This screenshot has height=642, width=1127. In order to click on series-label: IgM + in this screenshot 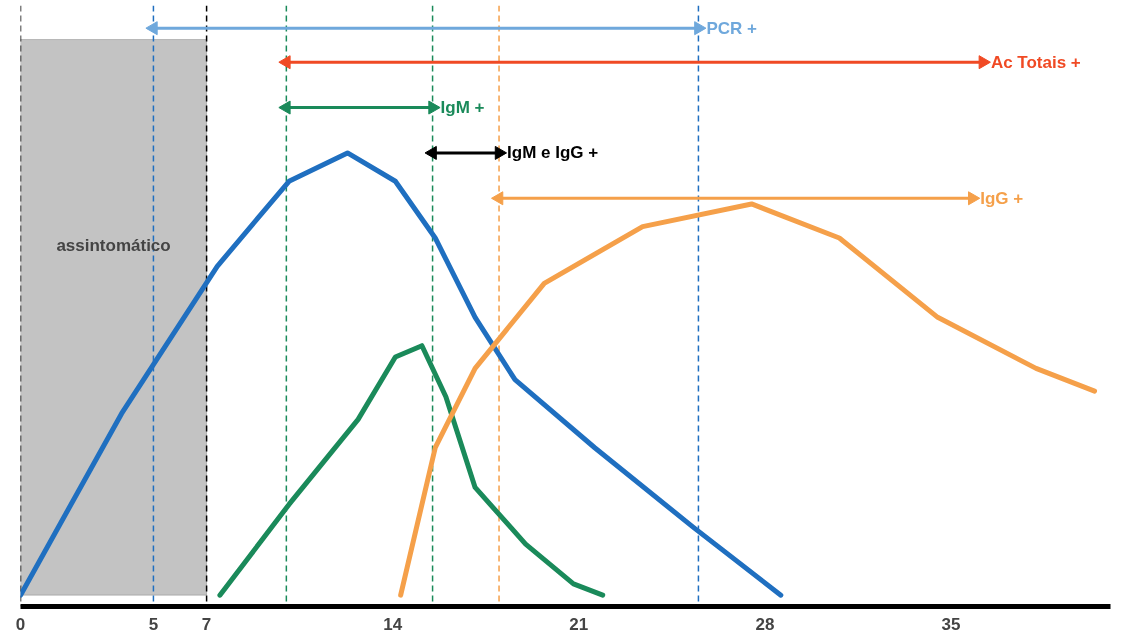, I will do `click(462, 108)`.